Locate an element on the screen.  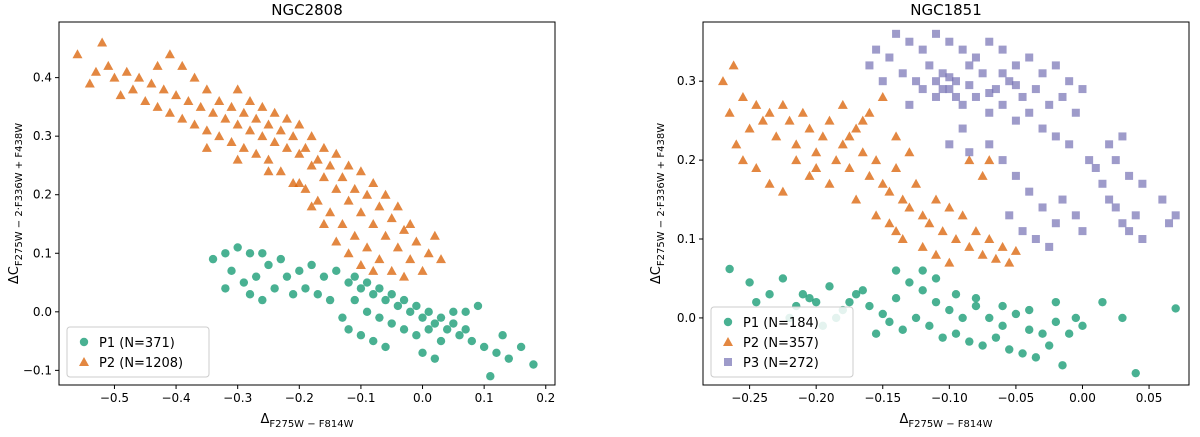
legend-box is located at coordinates (782, 342).